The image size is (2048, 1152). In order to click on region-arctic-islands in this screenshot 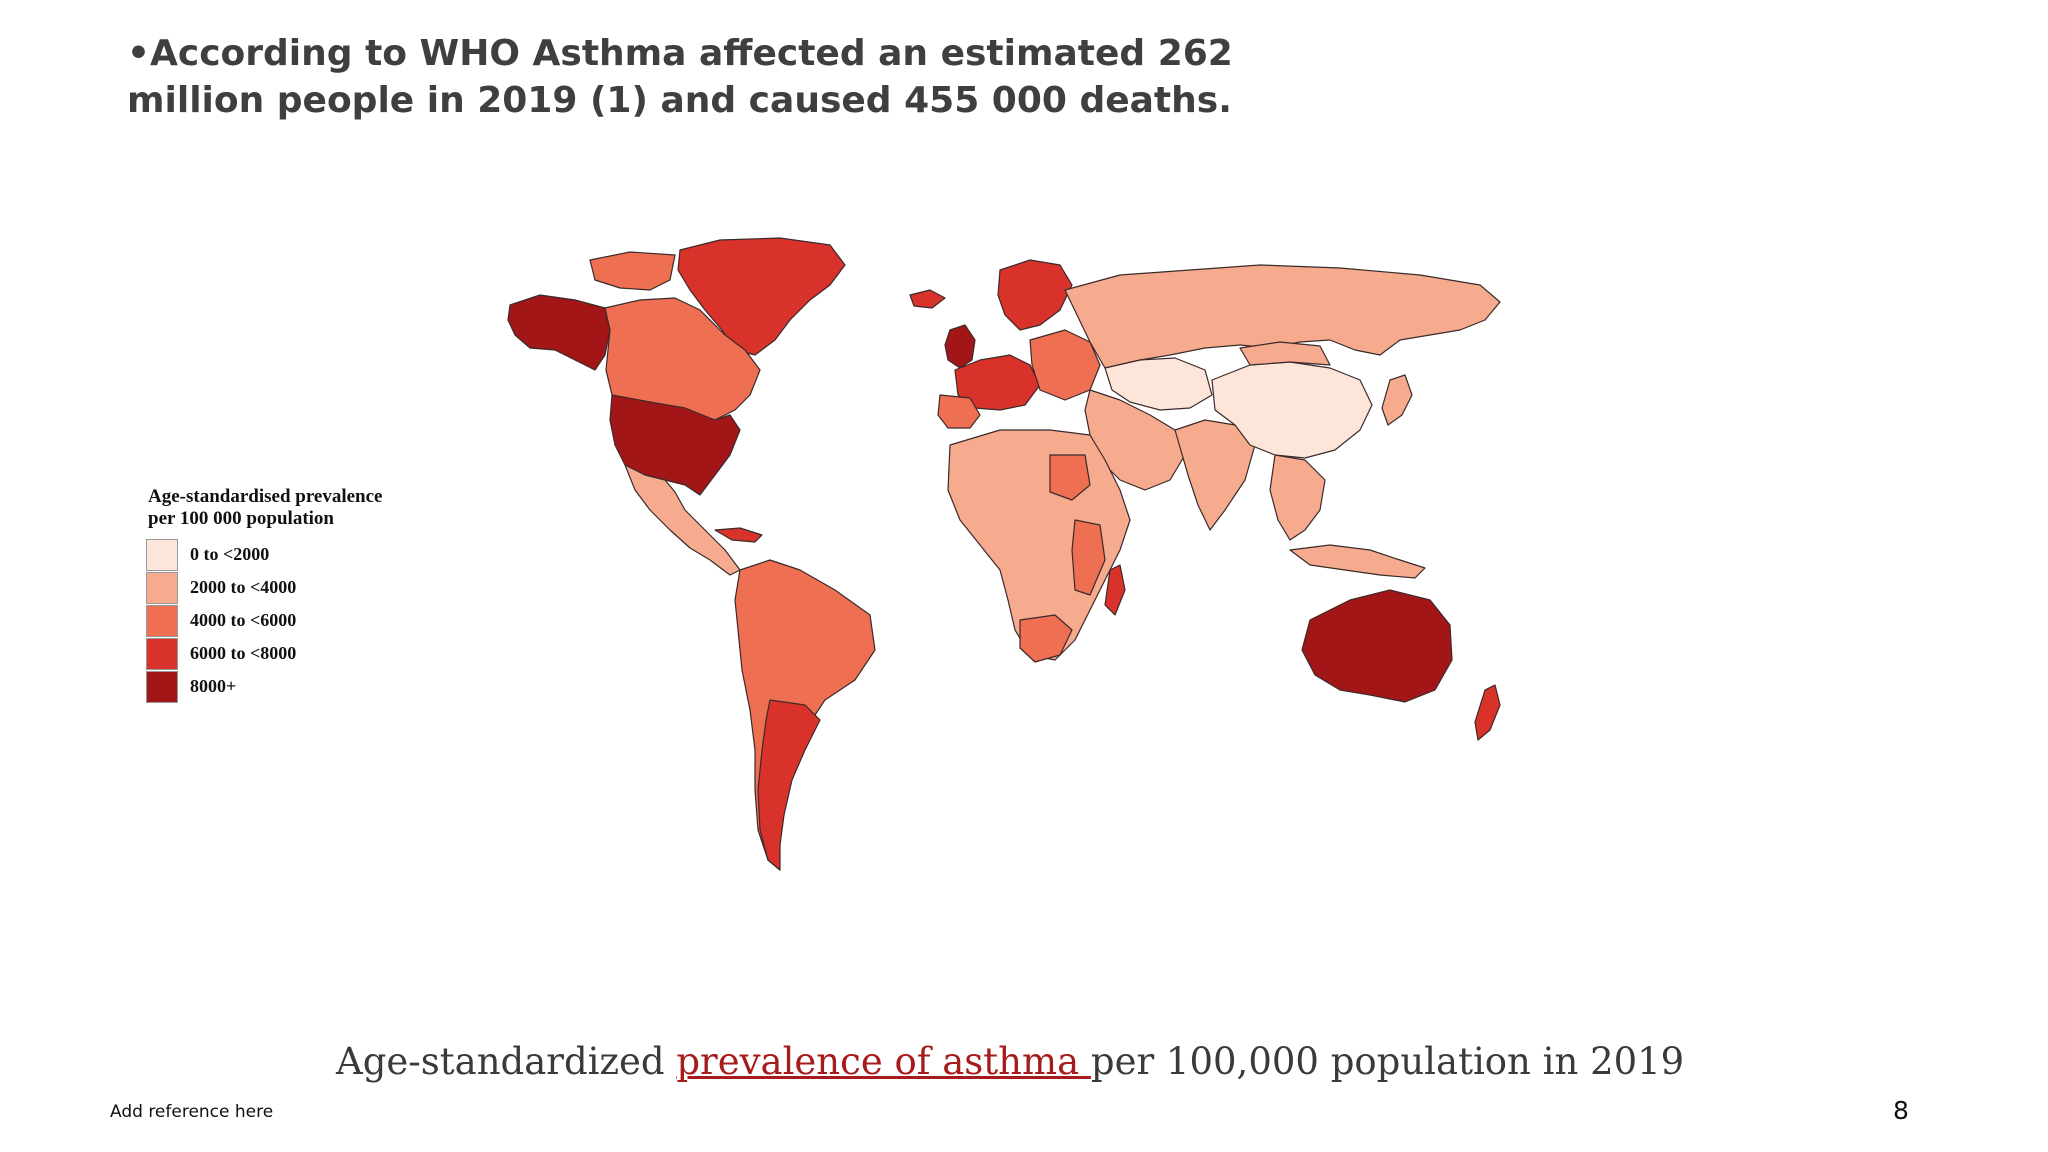, I will do `click(632, 271)`.